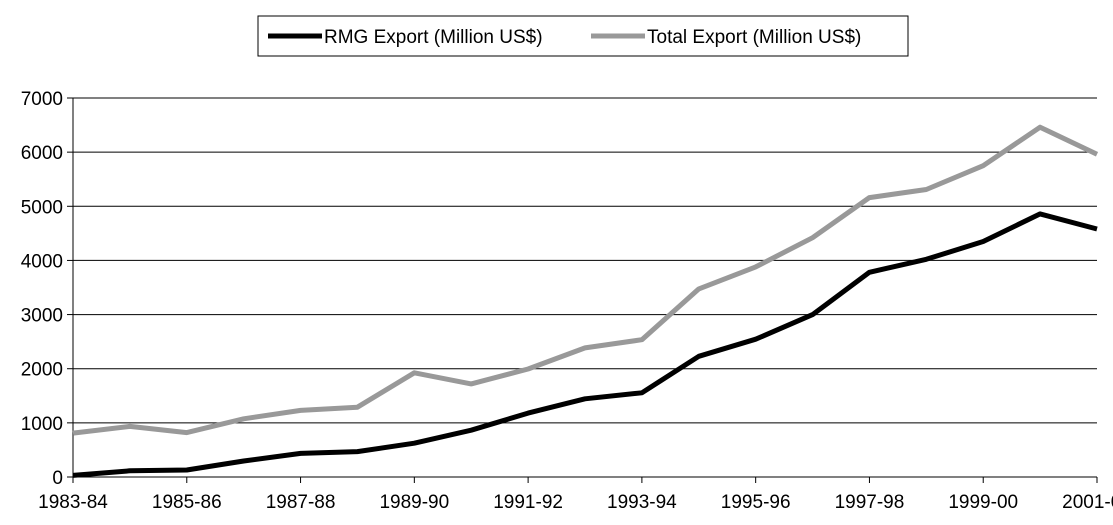  What do you see at coordinates (42, 261) in the screenshot?
I see `y-tick-label: 4000` at bounding box center [42, 261].